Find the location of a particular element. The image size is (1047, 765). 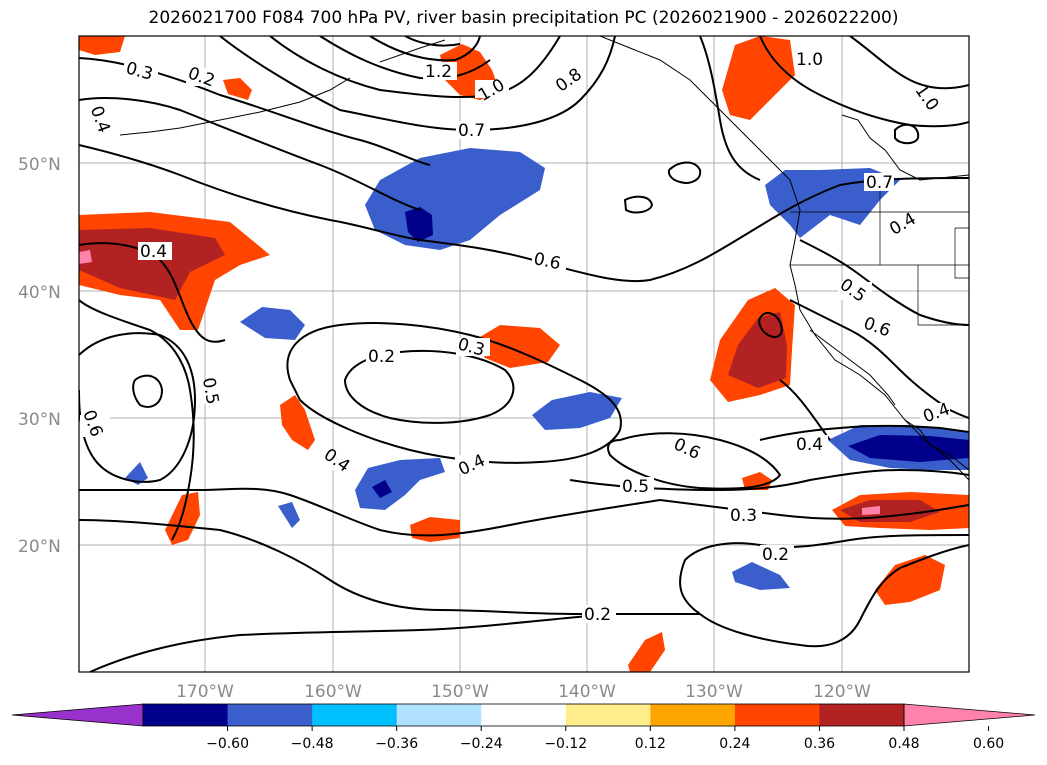

lon-label: 140°W is located at coordinates (587, 692).